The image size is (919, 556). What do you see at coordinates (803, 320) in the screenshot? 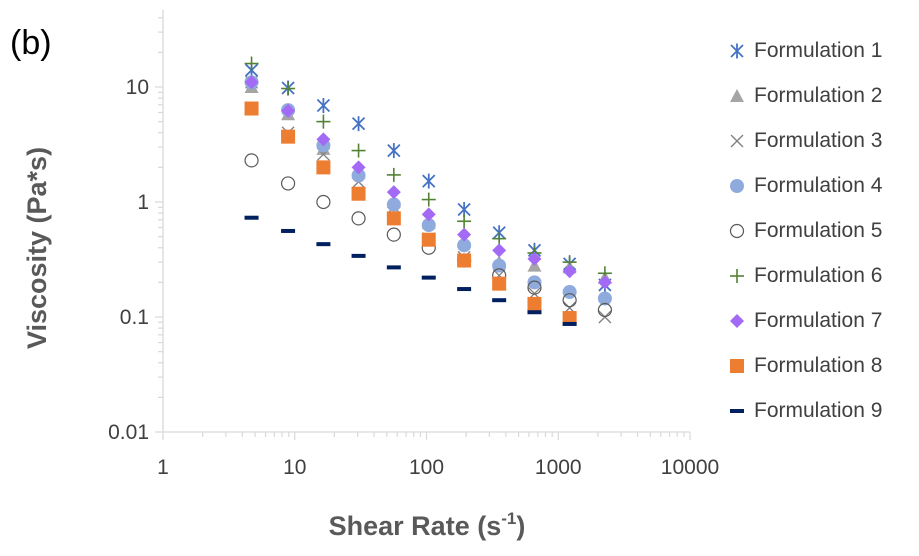
I see `legend-item: Formulation 7` at bounding box center [803, 320].